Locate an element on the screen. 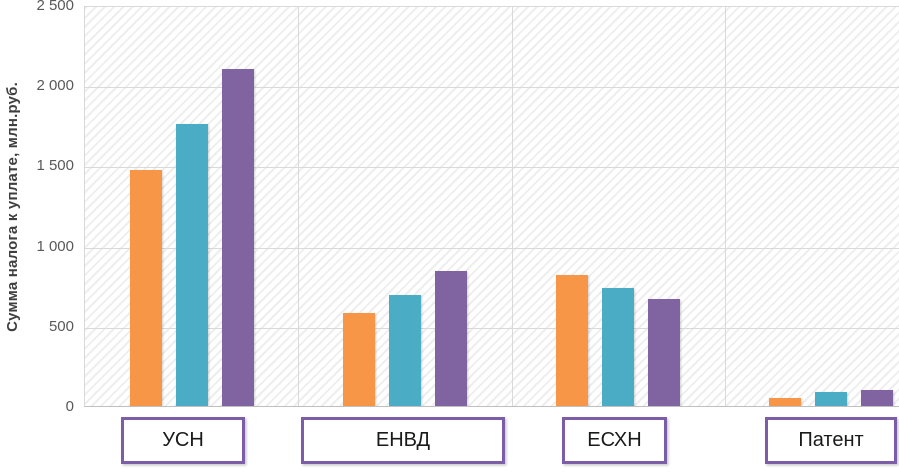  category-box-ЕНВД: ЕНВД is located at coordinates (403, 440).